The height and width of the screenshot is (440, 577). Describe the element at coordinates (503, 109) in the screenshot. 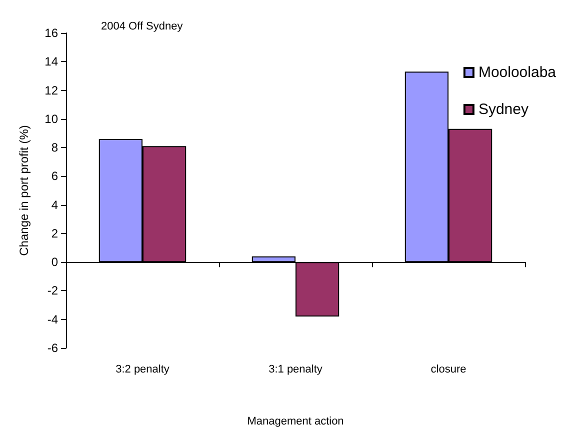

I see `legend-label: Sydney` at that location.